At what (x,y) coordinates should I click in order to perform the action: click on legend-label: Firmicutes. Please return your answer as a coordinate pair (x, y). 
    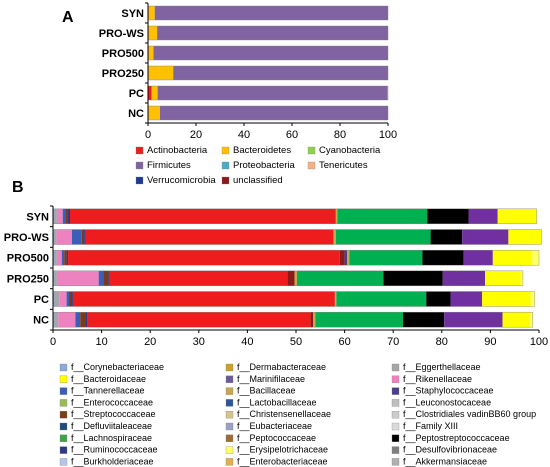
    Looking at the image, I should click on (169, 165).